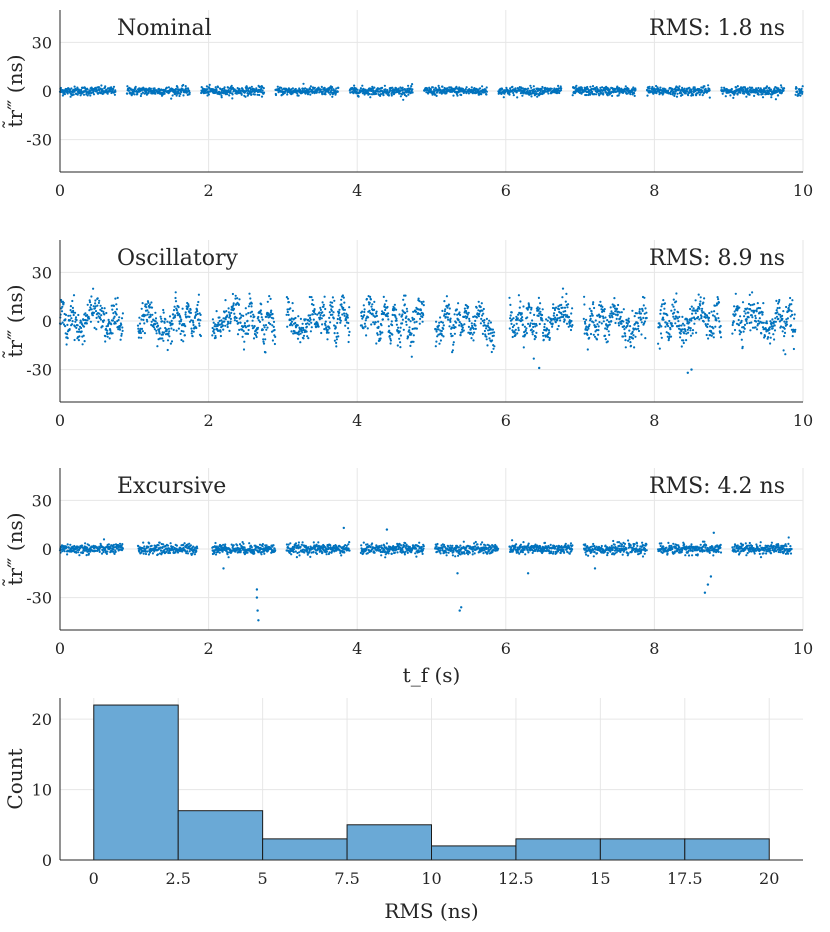 The width and height of the screenshot is (830, 932). What do you see at coordinates (431, 92) in the screenshot?
I see `data-points` at bounding box center [431, 92].